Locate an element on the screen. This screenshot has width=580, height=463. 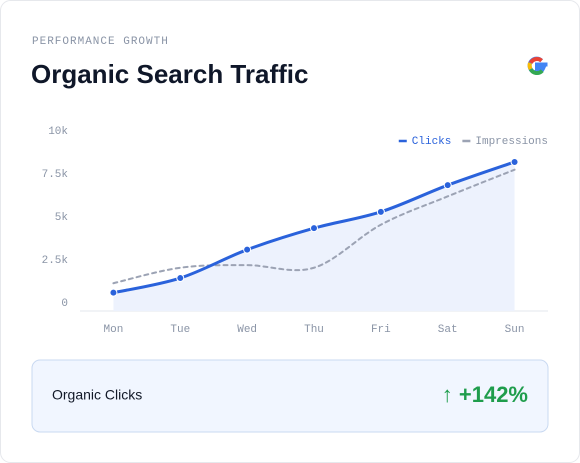
y-tick-label: 0 is located at coordinates (64, 304).